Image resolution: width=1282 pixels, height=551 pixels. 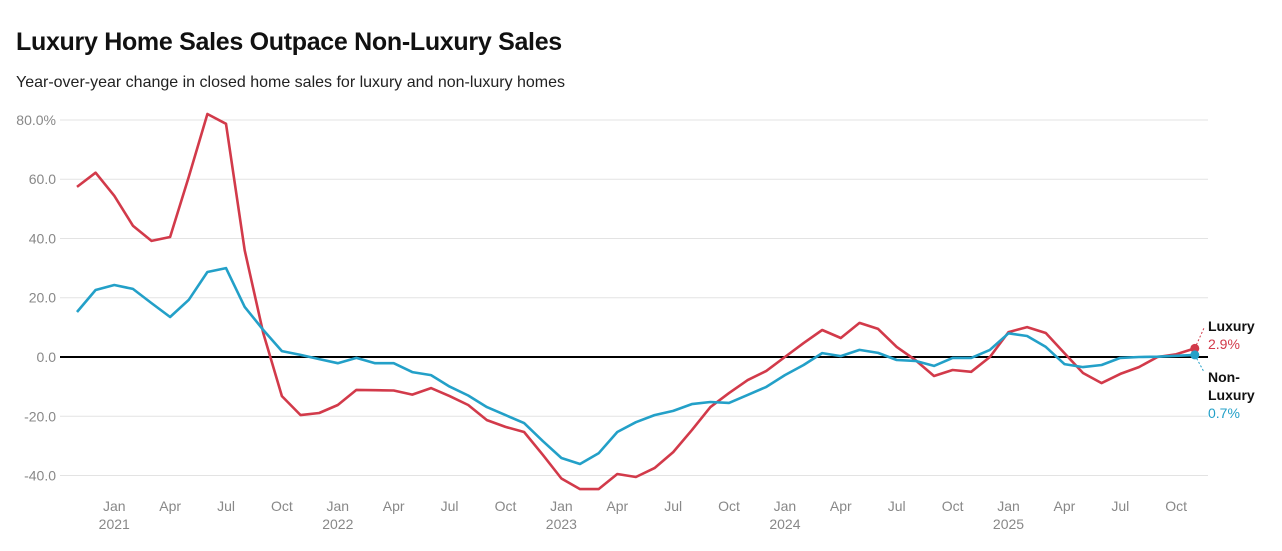 What do you see at coordinates (42, 179) in the screenshot?
I see `y-tick-label: 60.0` at bounding box center [42, 179].